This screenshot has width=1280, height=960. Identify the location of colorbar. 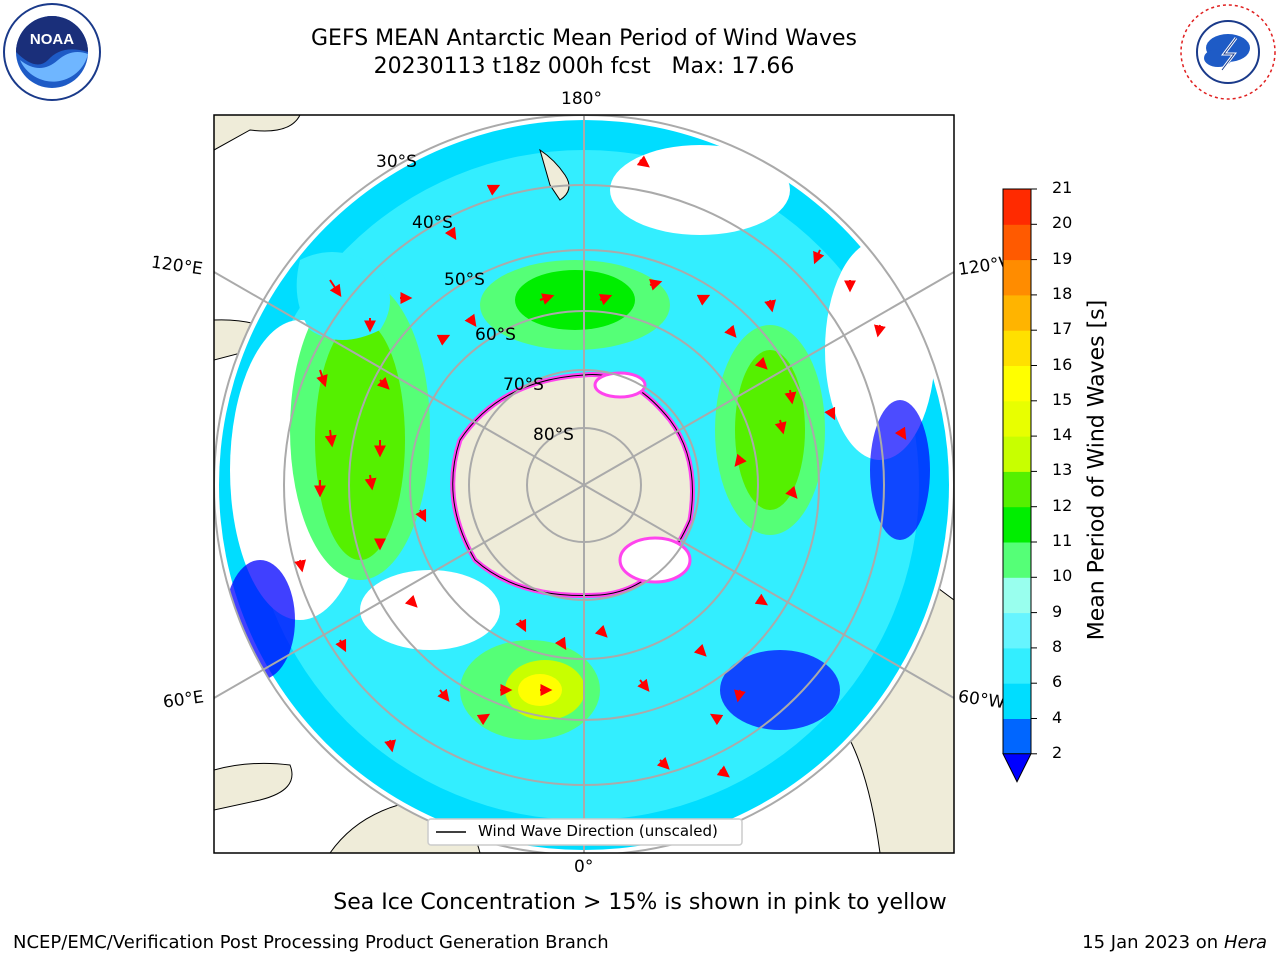
(1019, 485).